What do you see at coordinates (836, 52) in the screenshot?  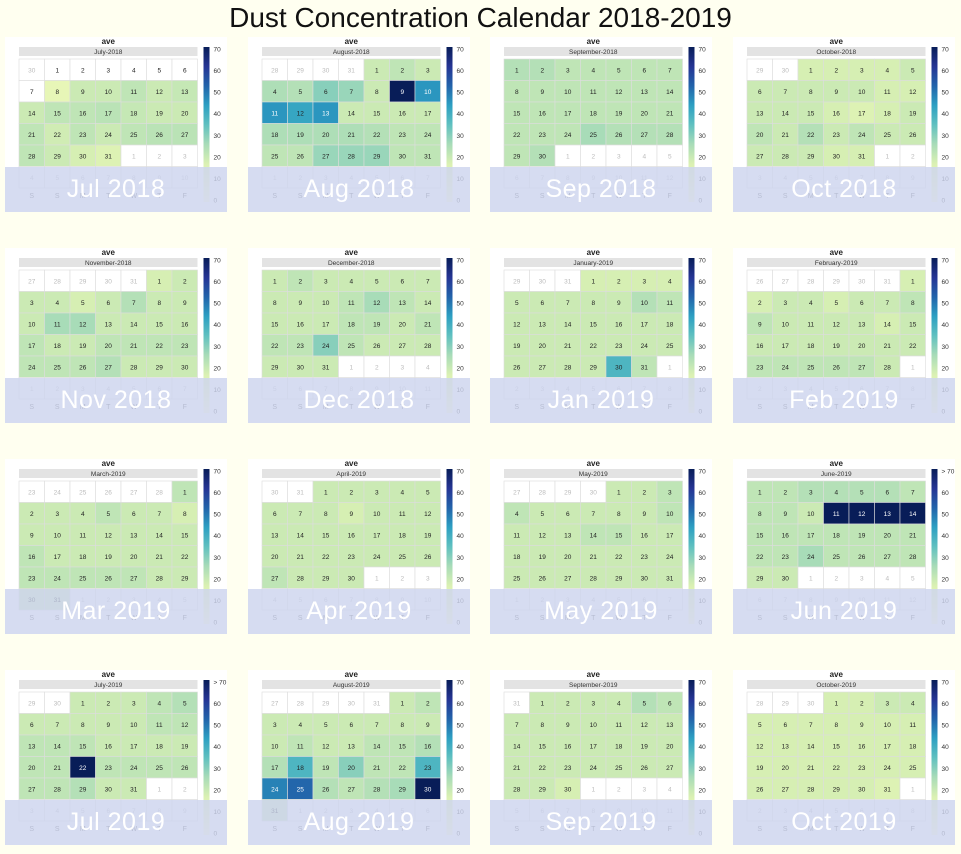 I see `month-title: October-2018` at bounding box center [836, 52].